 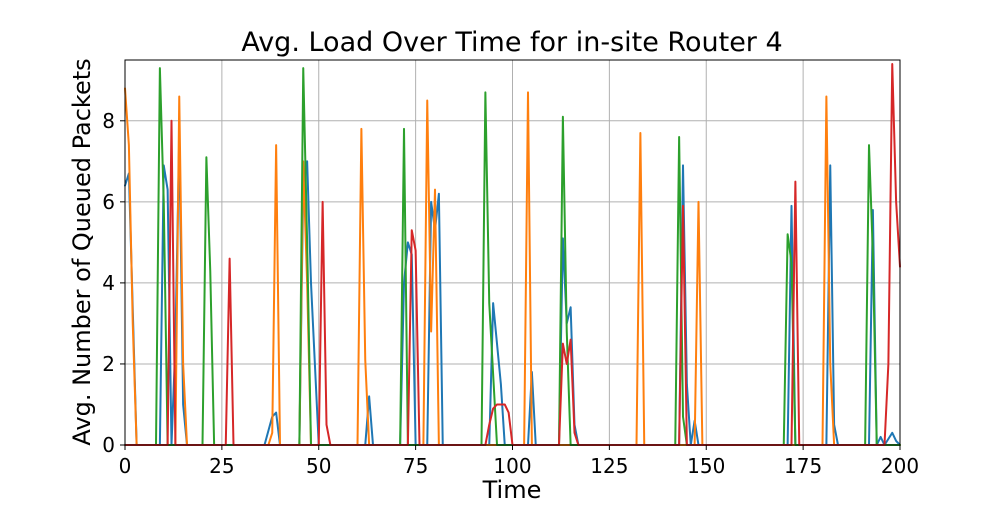 I want to click on x-tick-label: 200, so click(x=900, y=466).